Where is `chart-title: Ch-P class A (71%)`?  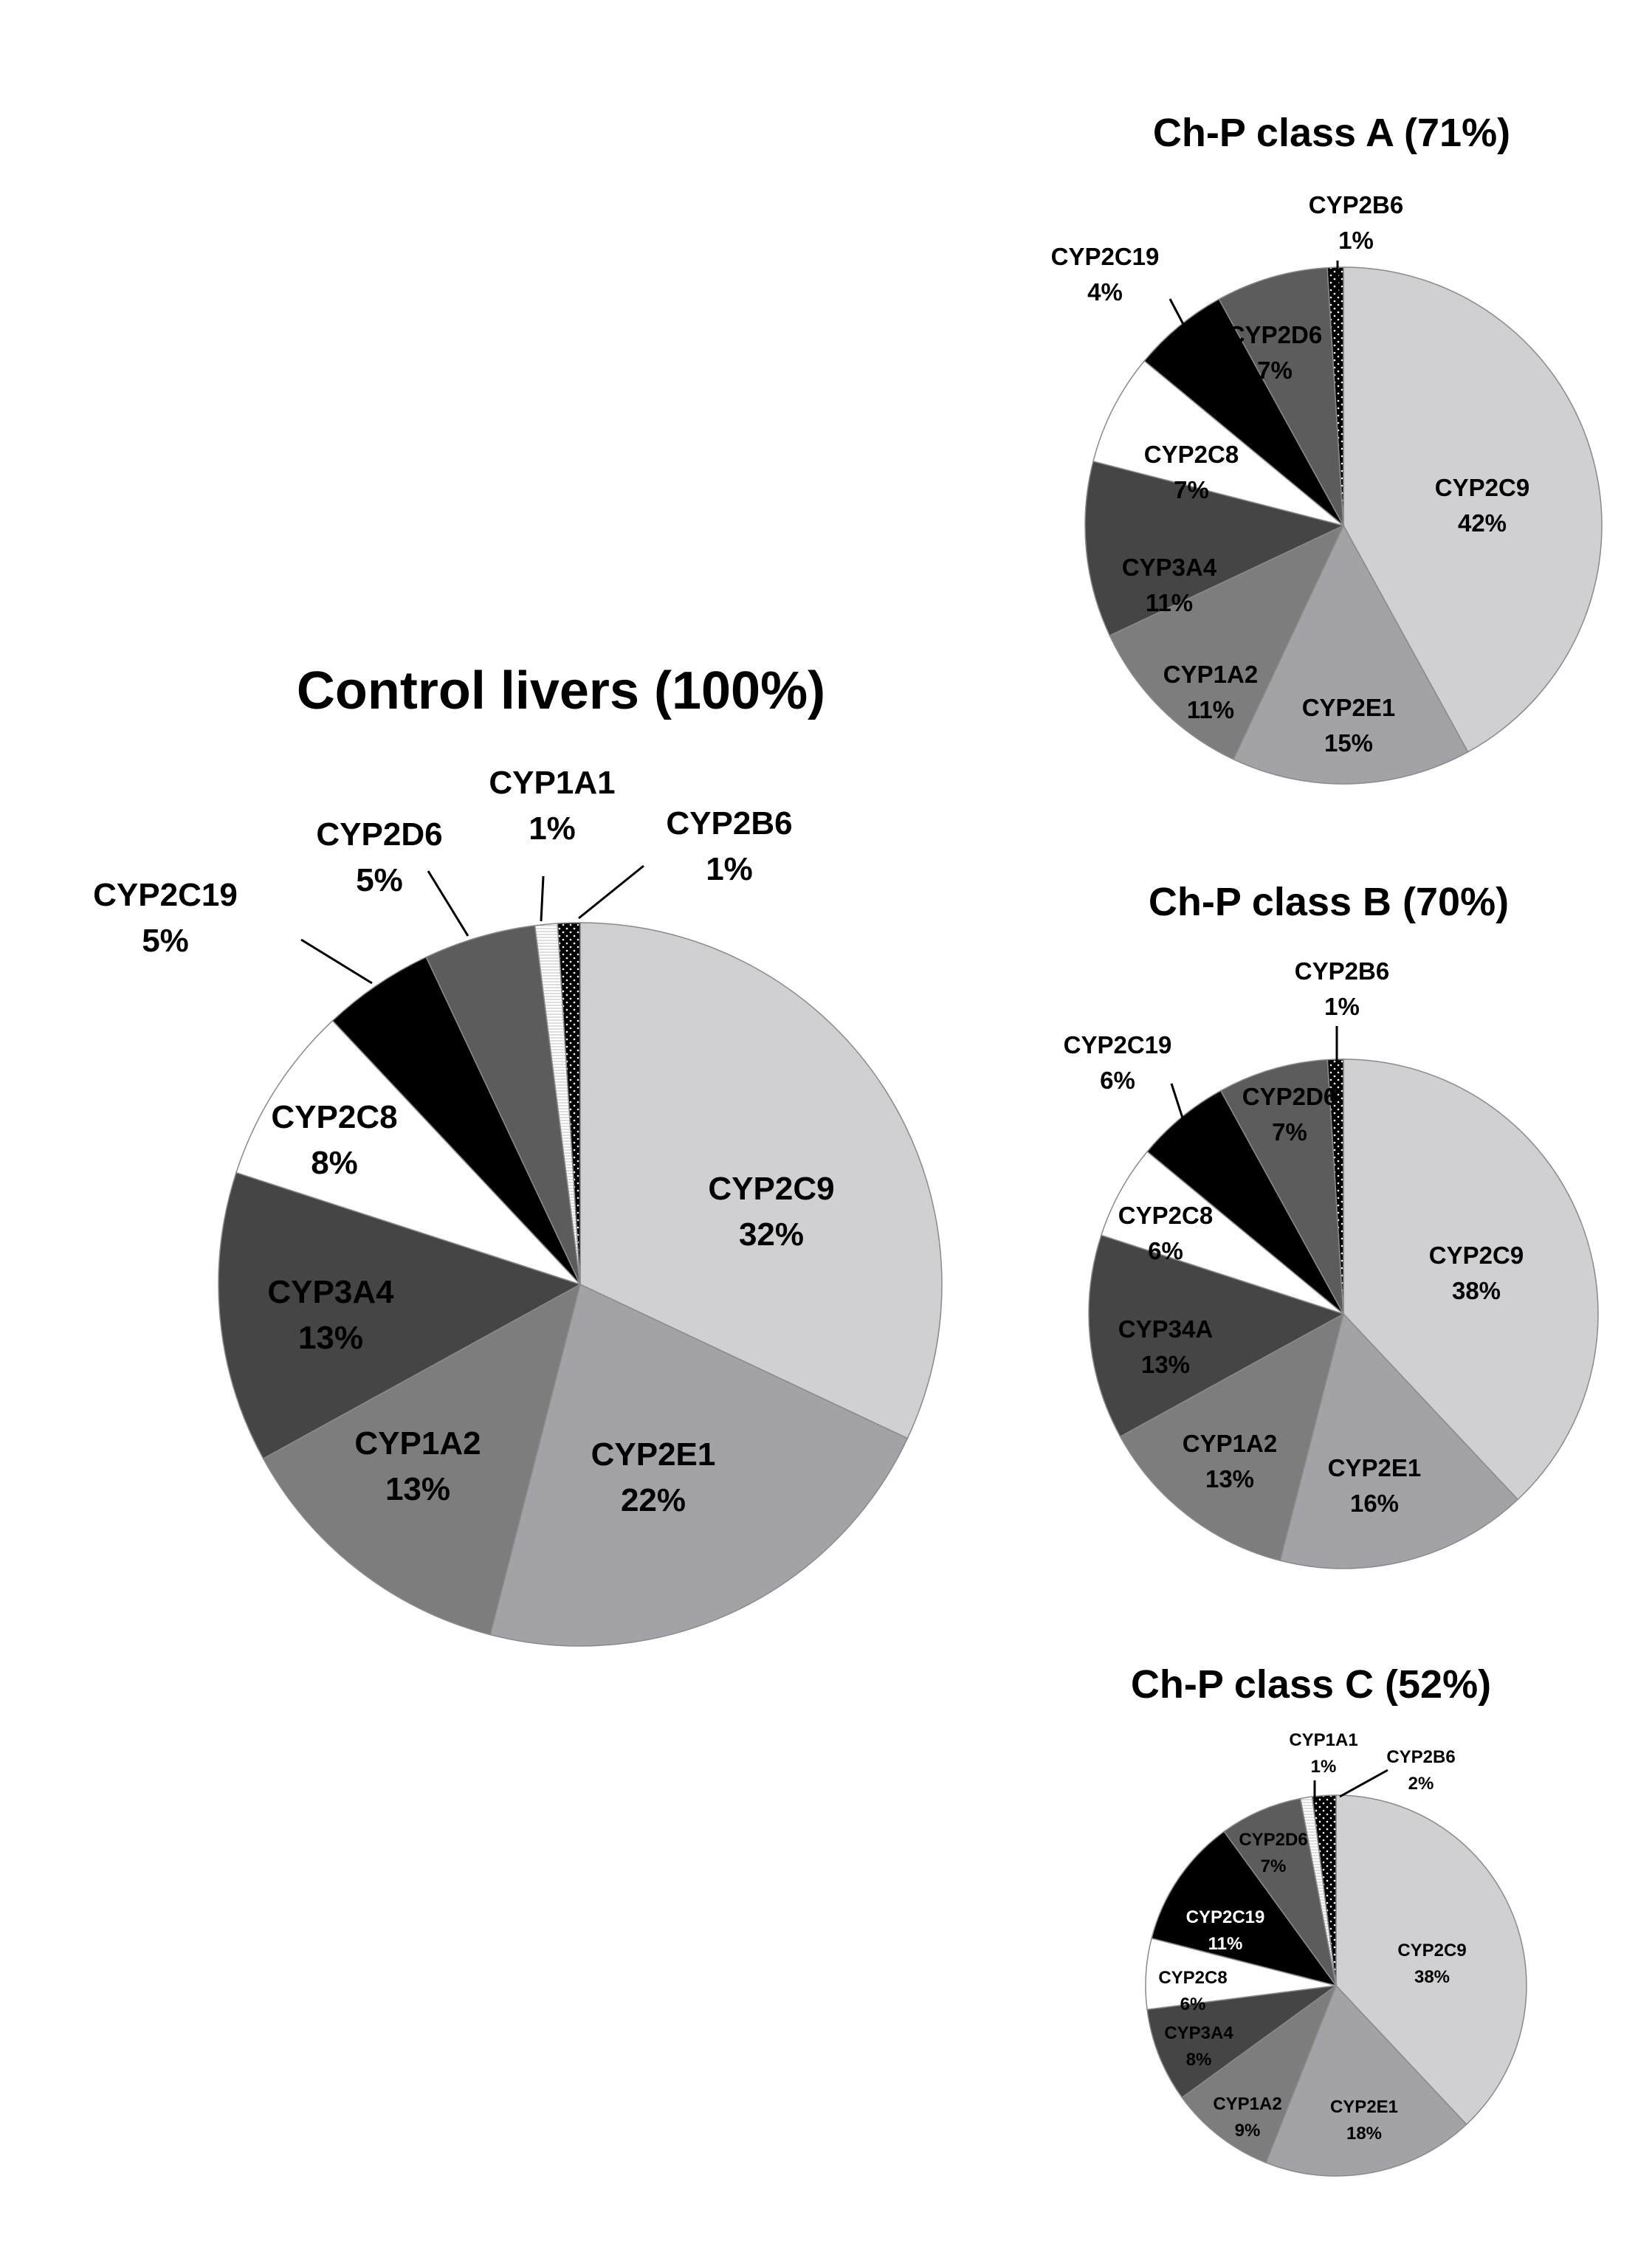
chart-title: Ch-P class A (71%) is located at coordinates (1331, 133).